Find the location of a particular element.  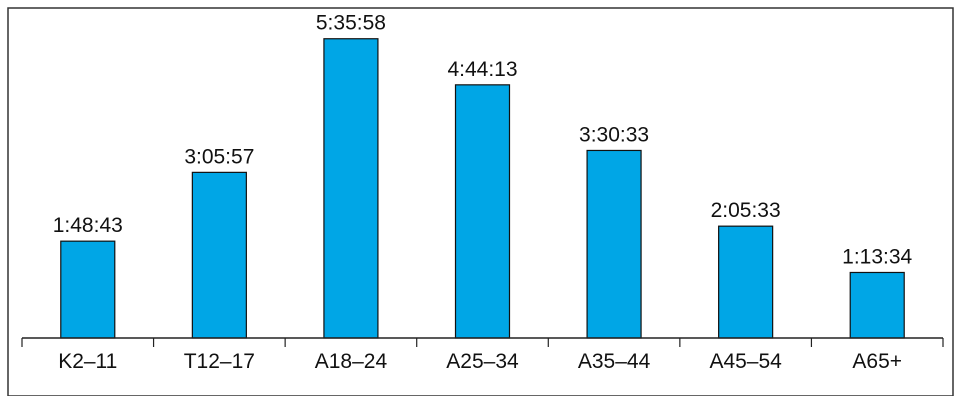

category-label: A65+ is located at coordinates (877, 361).